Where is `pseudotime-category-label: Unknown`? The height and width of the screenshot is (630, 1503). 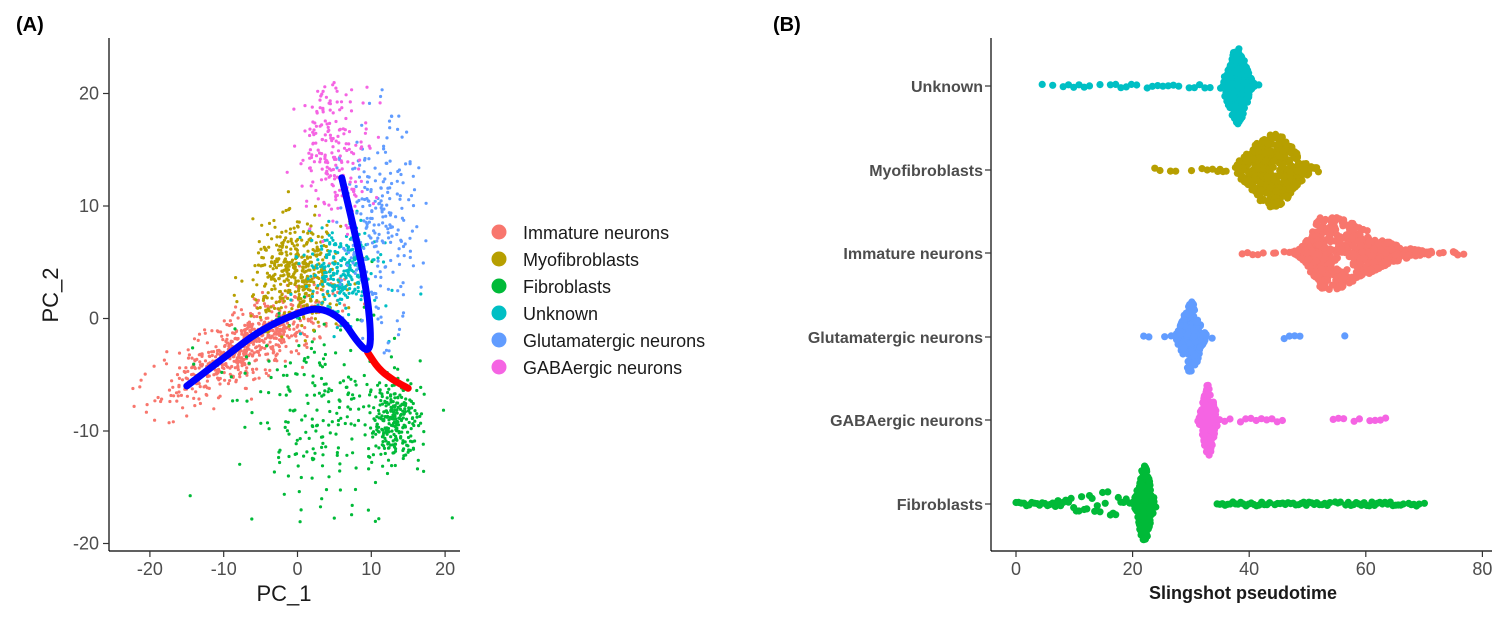
pseudotime-category-label: Unknown is located at coordinates (947, 87).